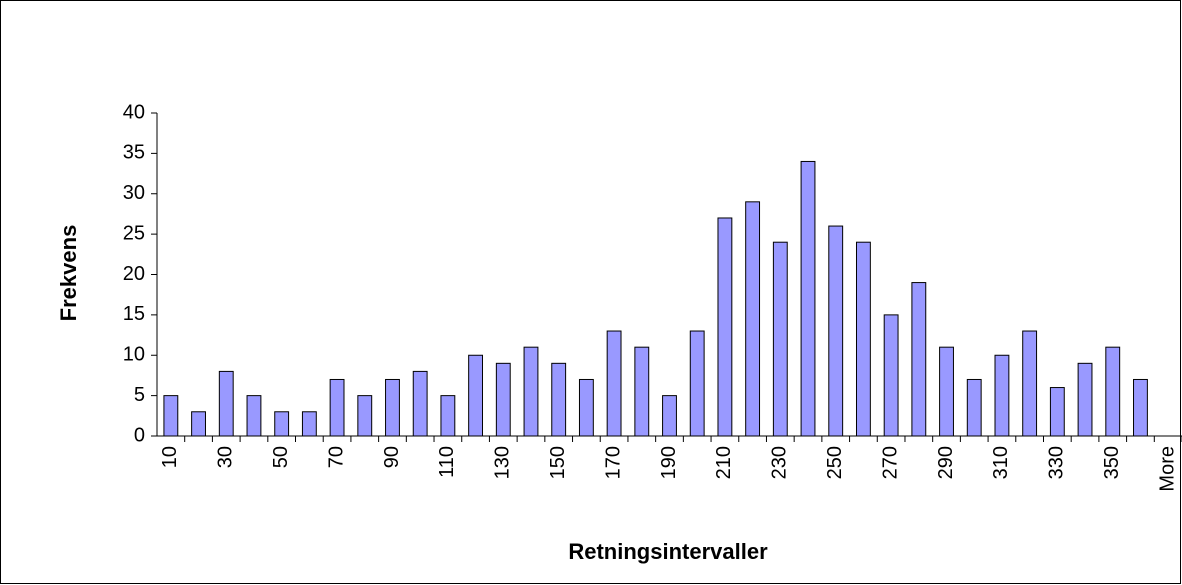 The image size is (1182, 585). What do you see at coordinates (336, 457) in the screenshot?
I see `x-tick-label: 70` at bounding box center [336, 457].